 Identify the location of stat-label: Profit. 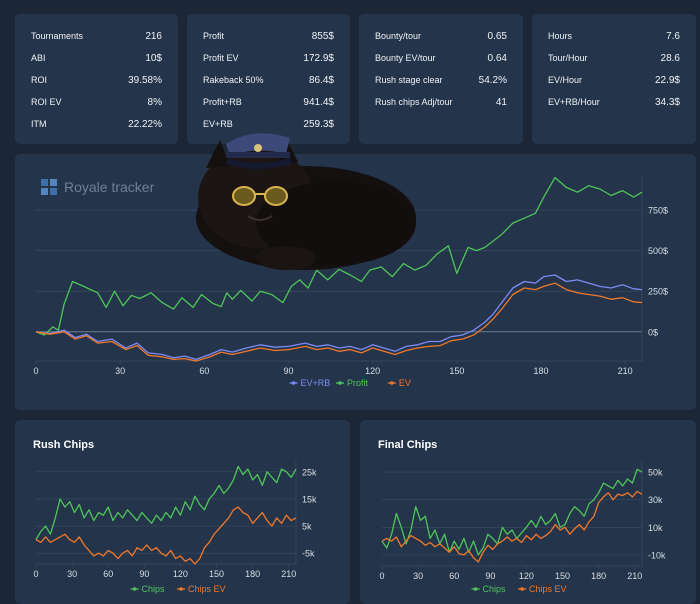
(214, 36).